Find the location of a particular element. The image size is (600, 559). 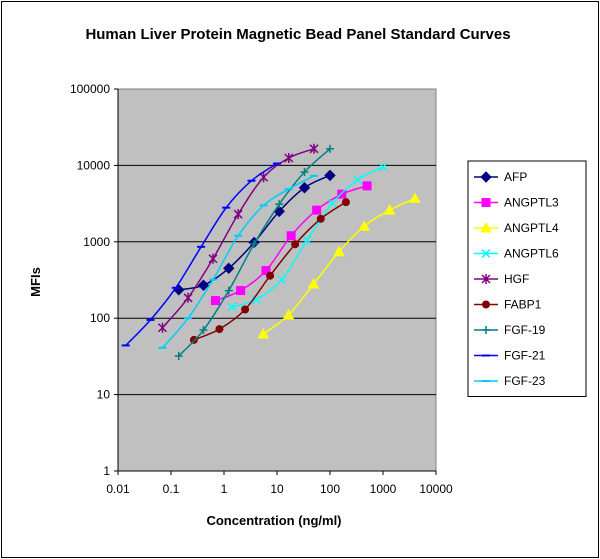

legend-label: ANGPTL6 is located at coordinates (531, 254).